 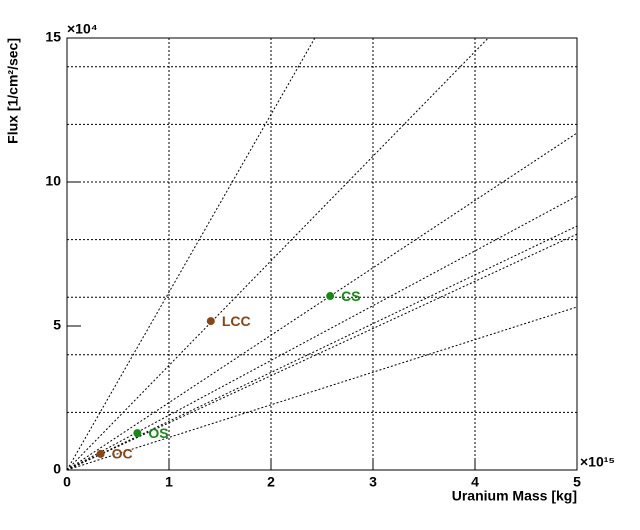 I want to click on x-tick-label: 2, so click(x=271, y=482).